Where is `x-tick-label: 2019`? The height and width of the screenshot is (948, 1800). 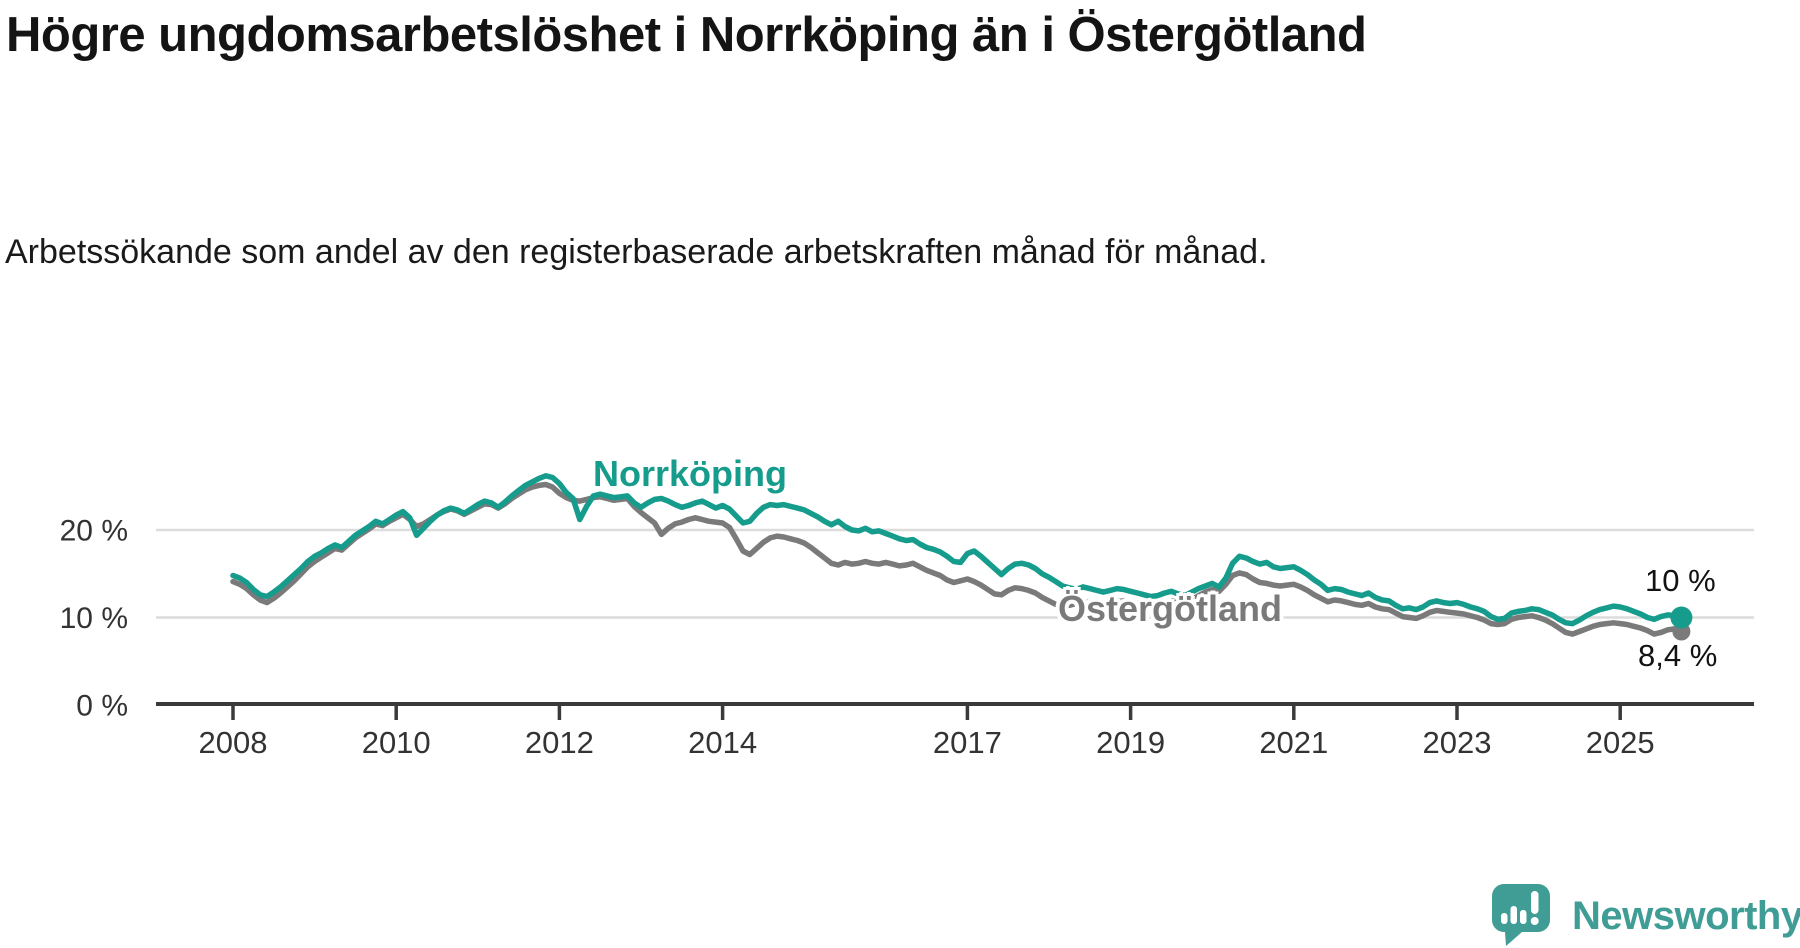 x-tick-label: 2019 is located at coordinates (1130, 742).